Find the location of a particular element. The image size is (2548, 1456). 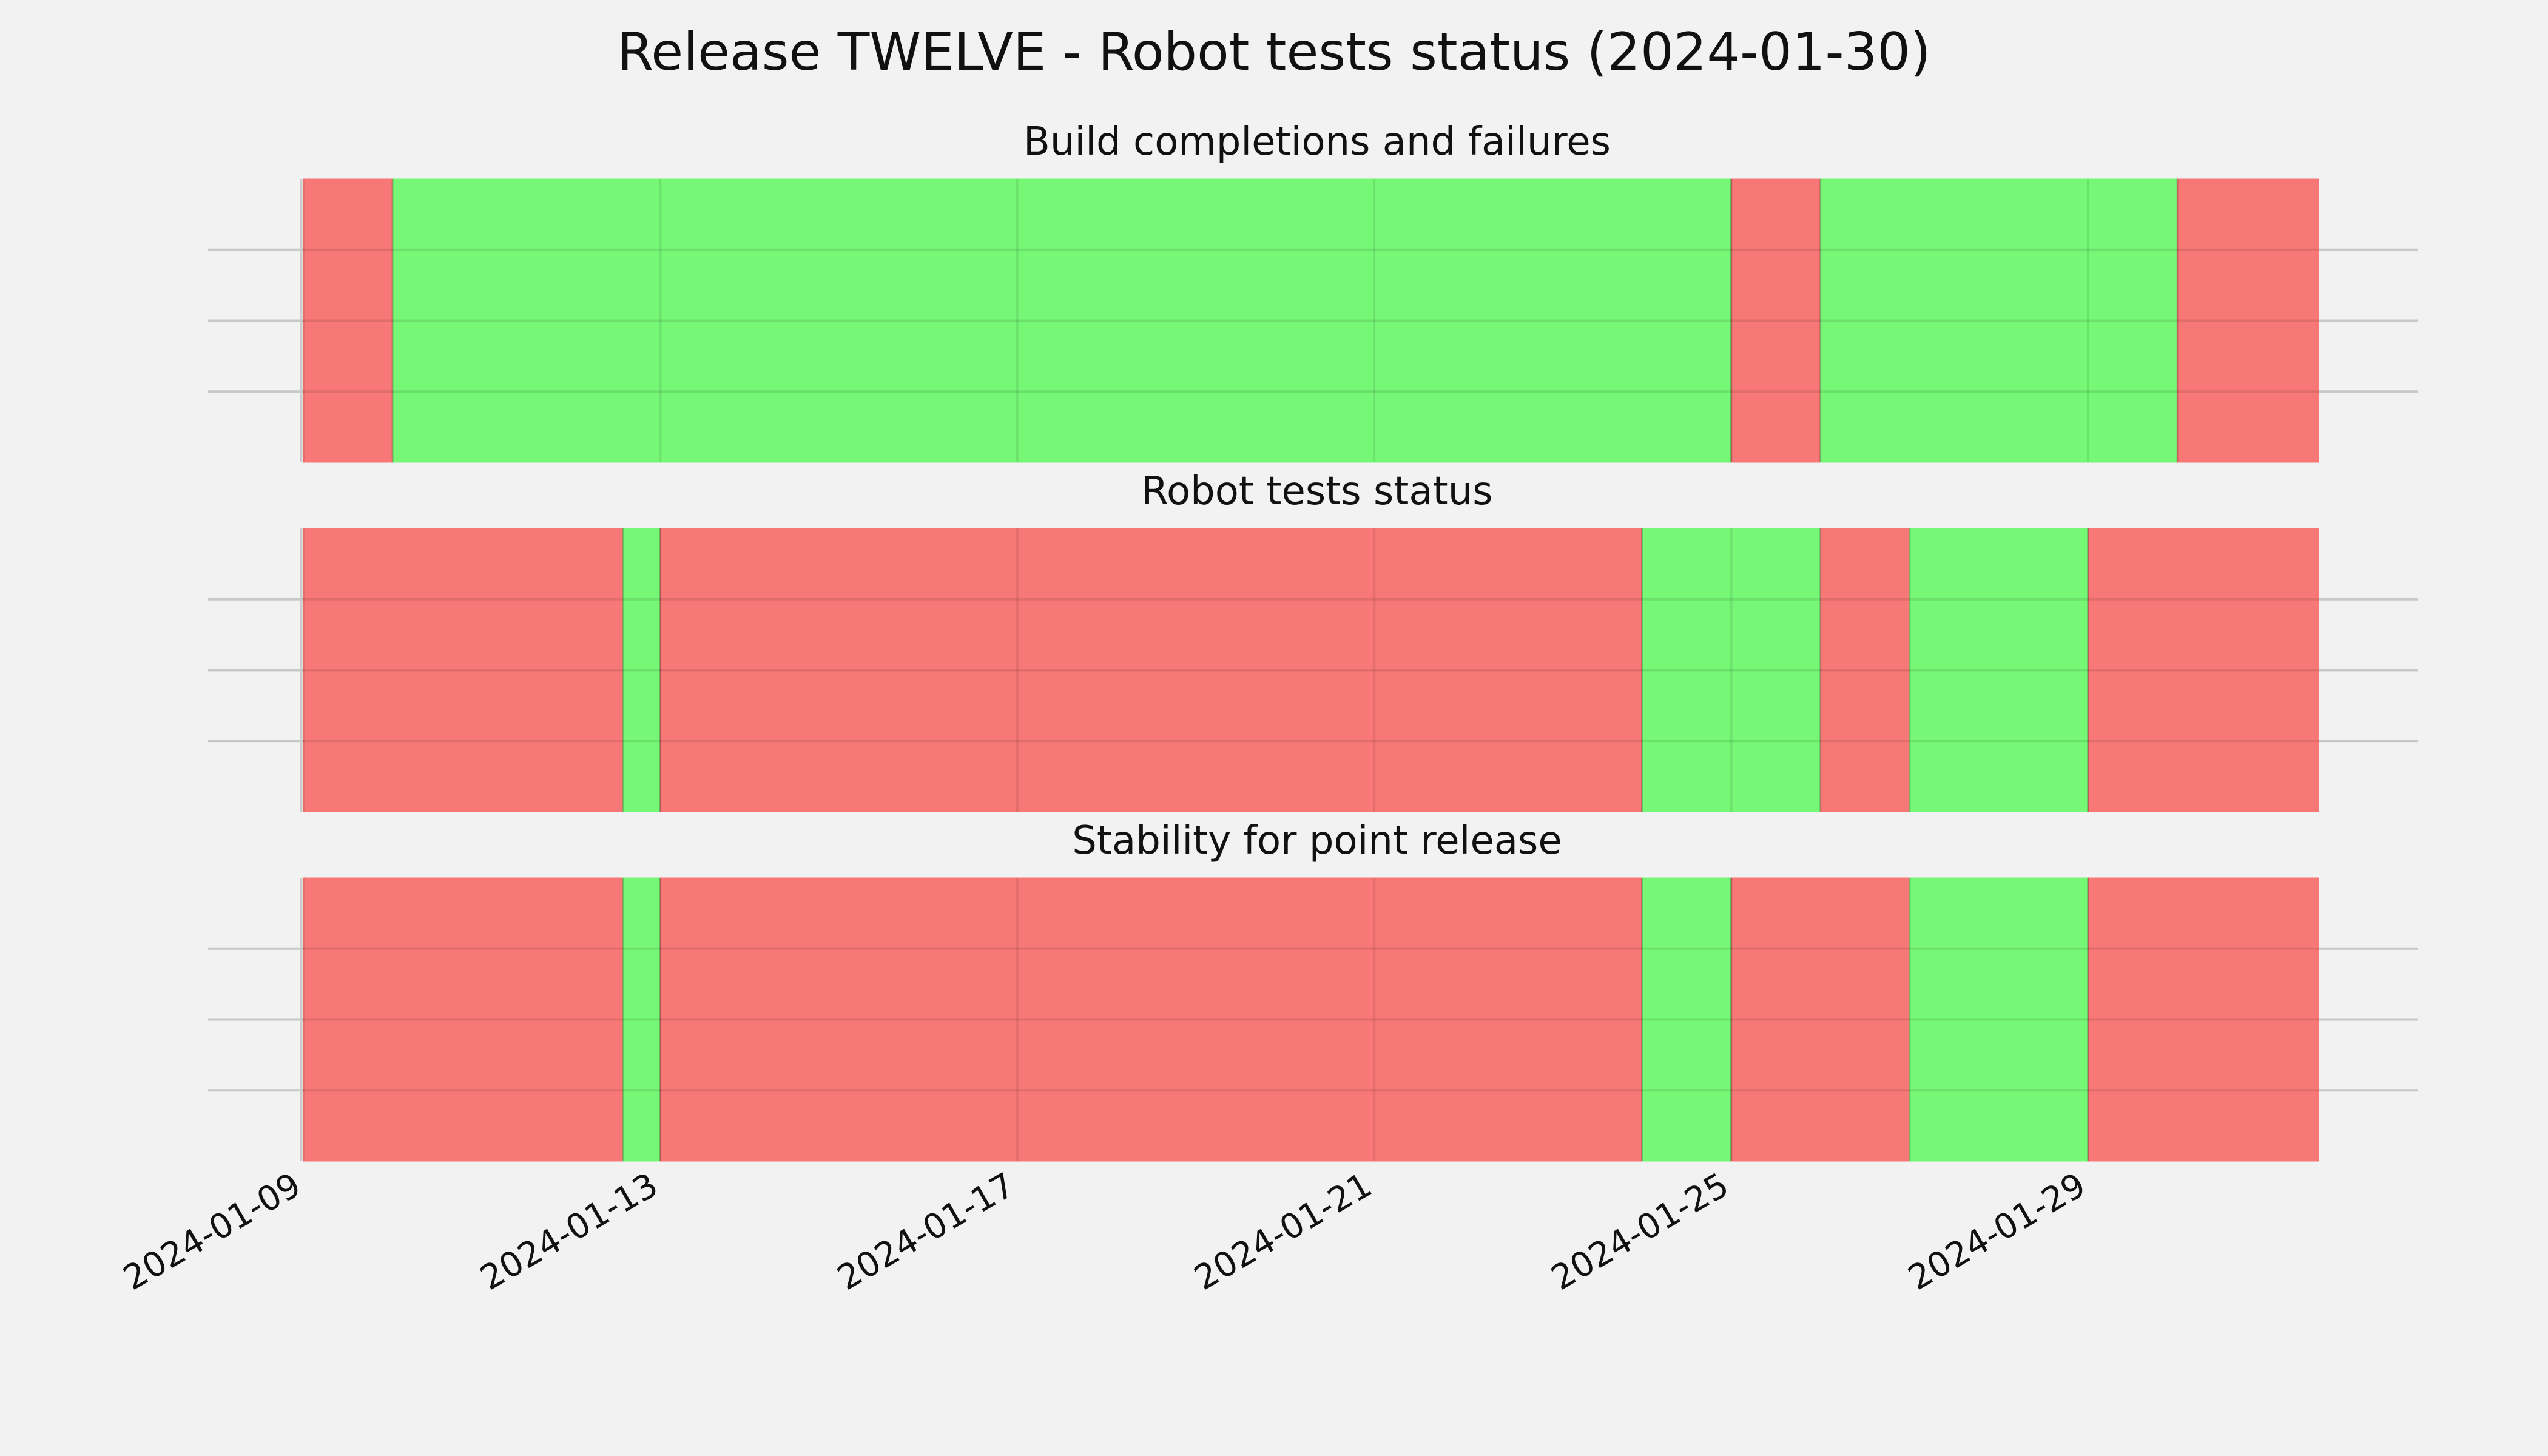

x-tick-label: 2024-01-13 is located at coordinates (569, 1231).